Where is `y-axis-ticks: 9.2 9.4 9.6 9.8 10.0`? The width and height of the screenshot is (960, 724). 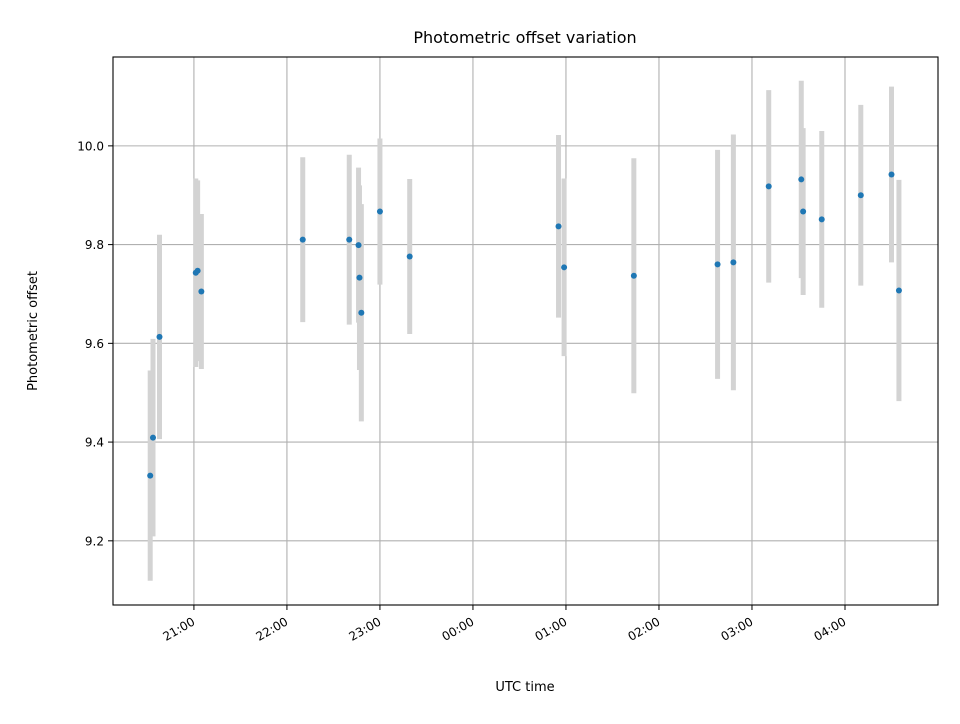 y-axis-ticks: 9.2 9.4 9.6 9.8 10.0 is located at coordinates (95, 343).